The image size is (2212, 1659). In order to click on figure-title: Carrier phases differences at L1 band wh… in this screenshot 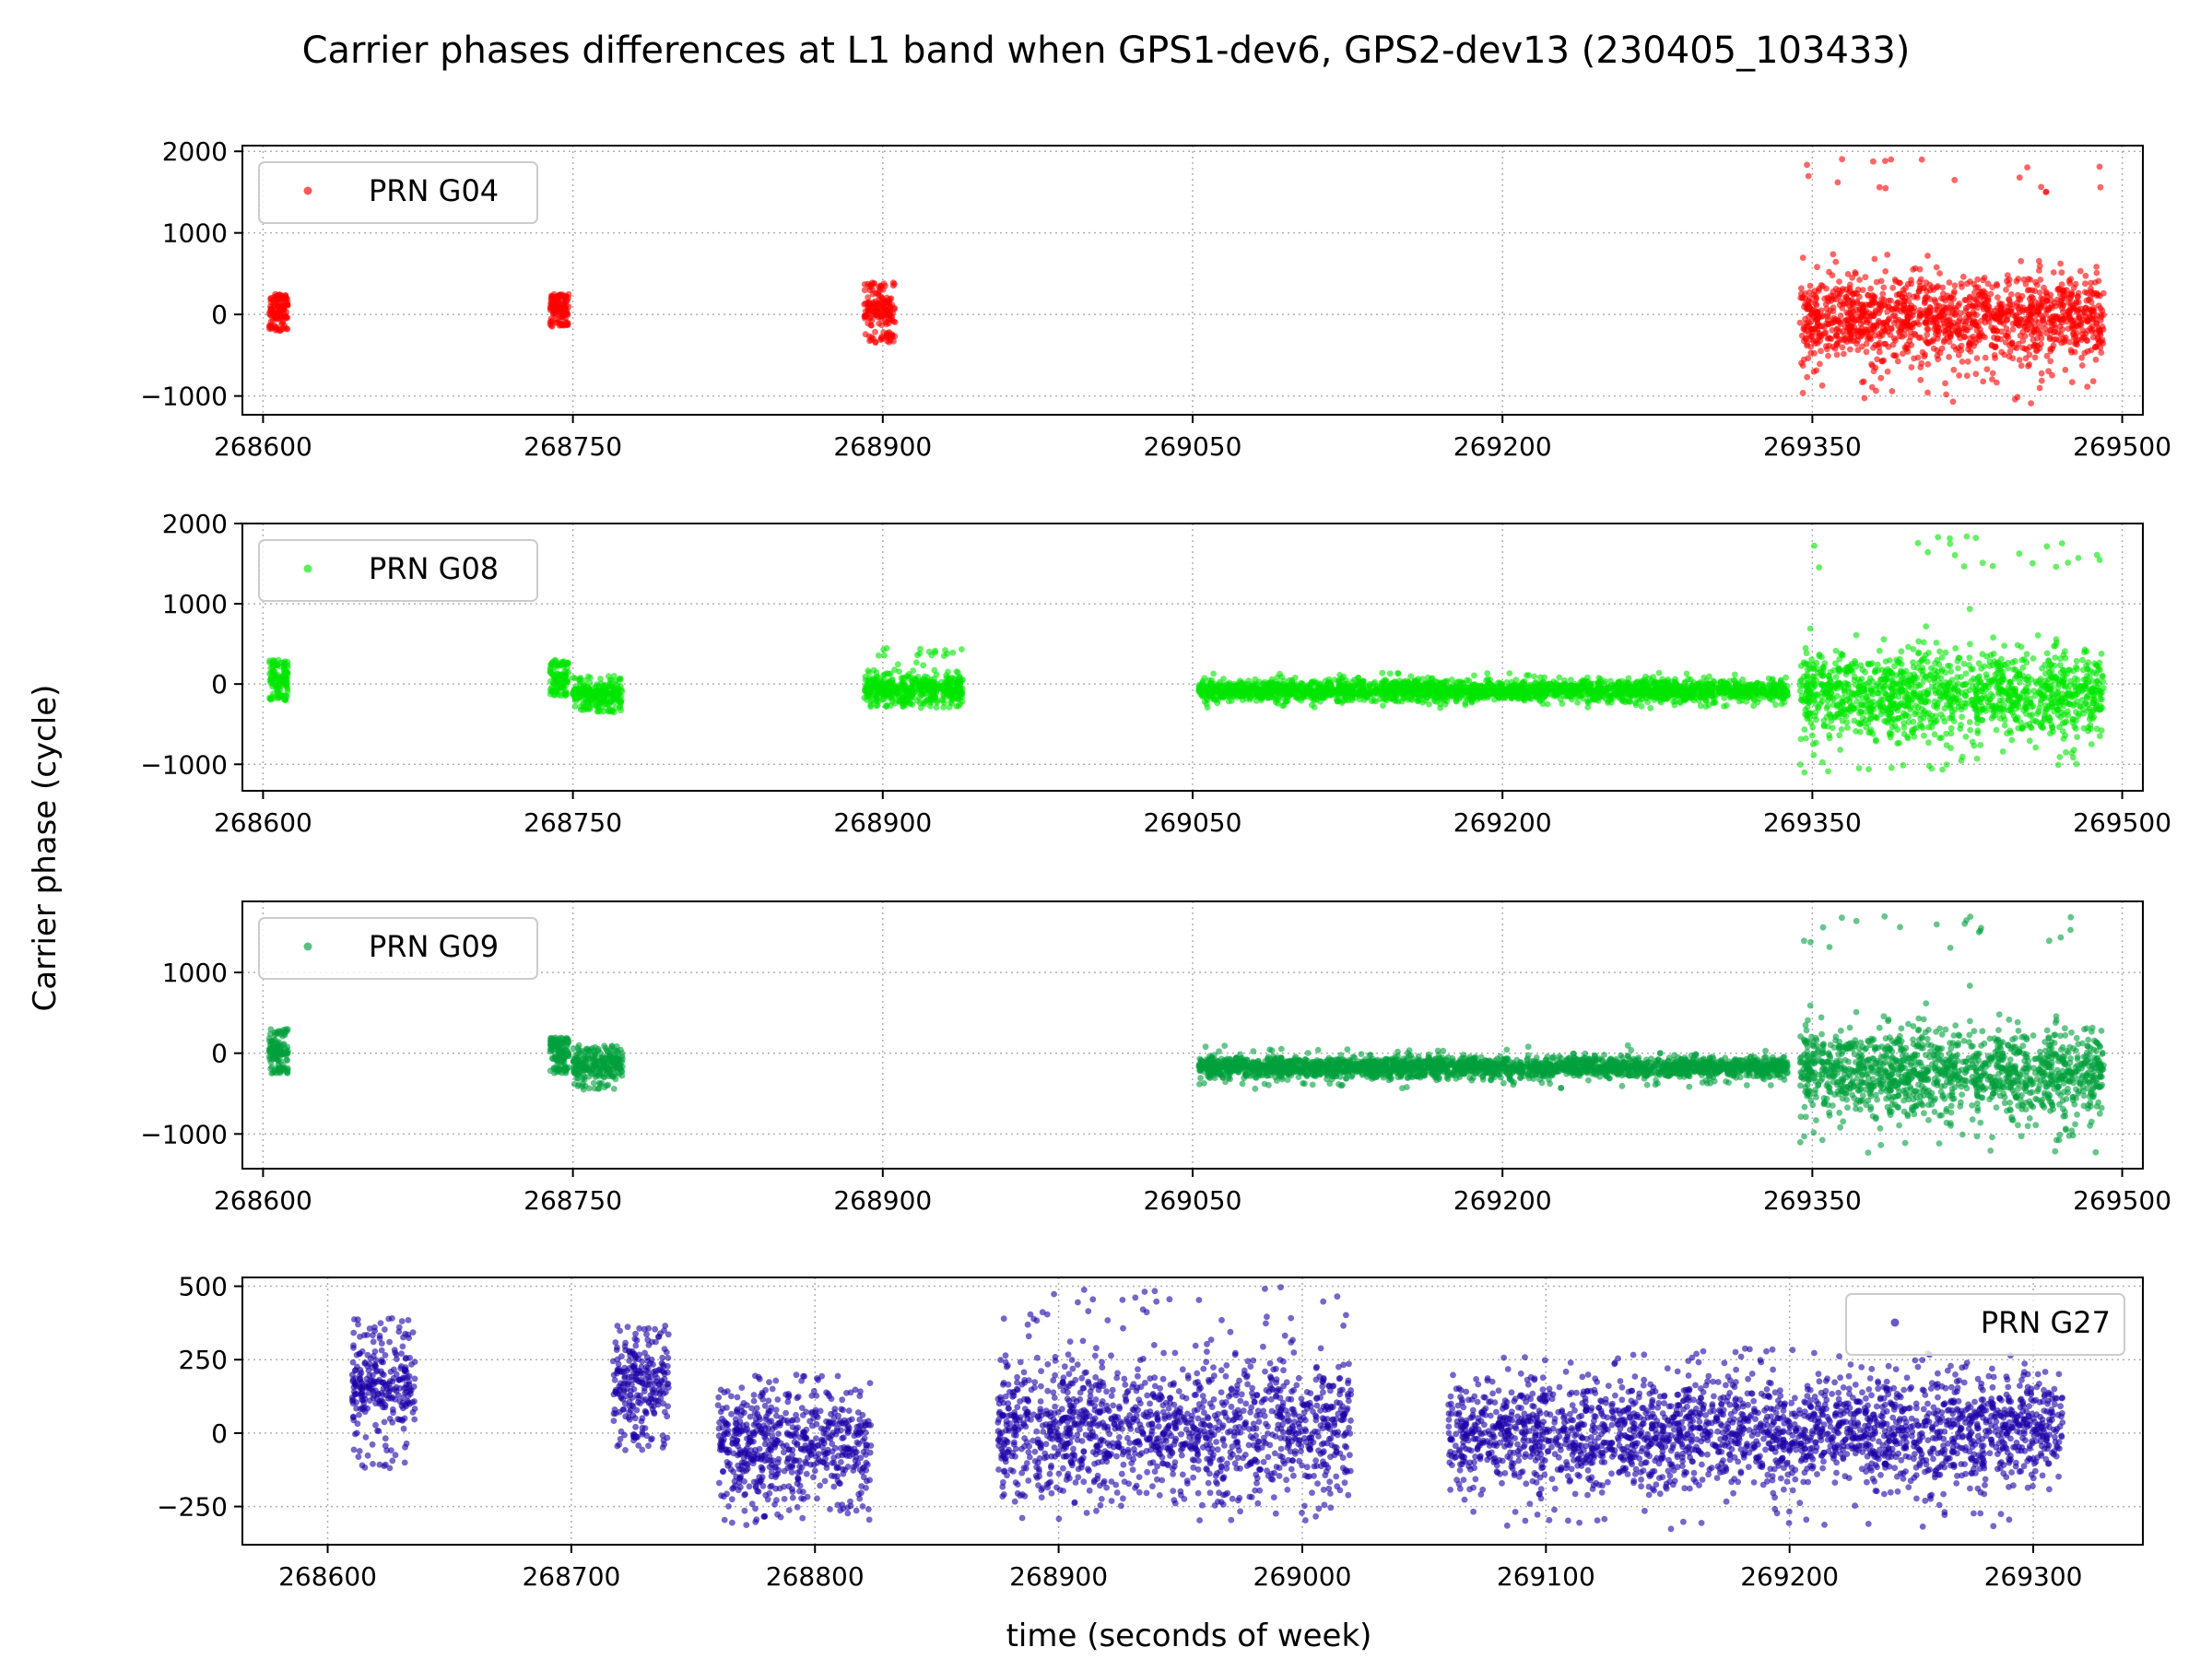, I will do `click(1106, 50)`.